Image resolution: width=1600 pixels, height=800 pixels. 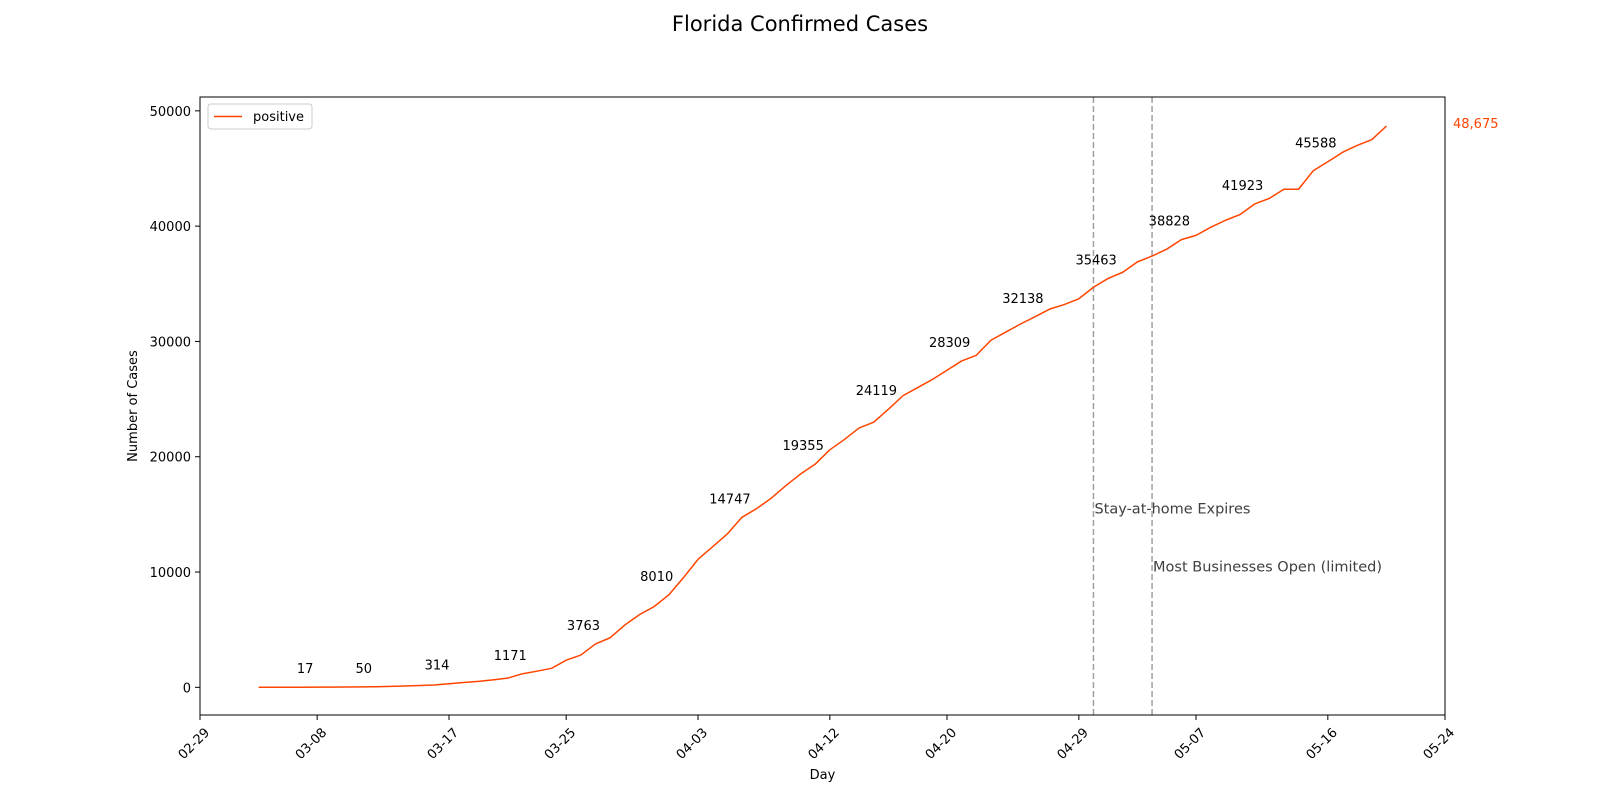 I want to click on y-tick-label: 0, so click(x=187, y=688).